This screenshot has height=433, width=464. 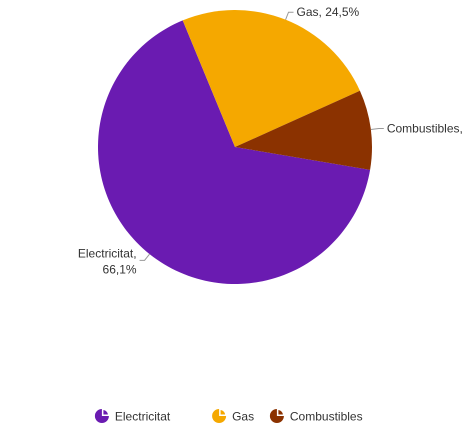 What do you see at coordinates (143, 417) in the screenshot?
I see `legend-label: Electricitat` at bounding box center [143, 417].